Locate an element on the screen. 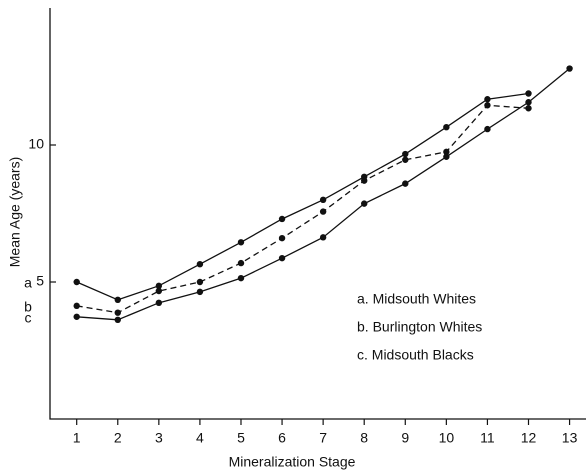 This screenshot has height=475, width=588. legend-label: b. Burlington Whites is located at coordinates (419, 327).